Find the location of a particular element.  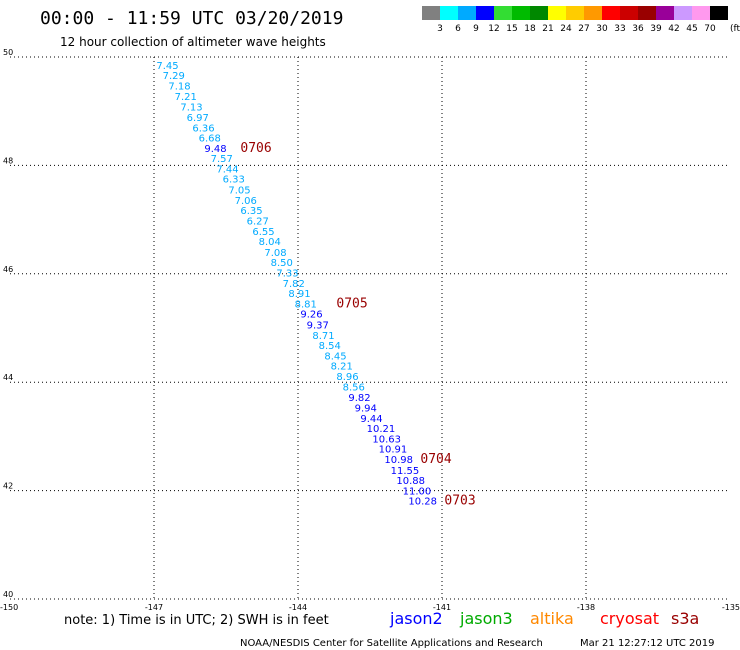

x-tick-label: -141 is located at coordinates (442, 607).